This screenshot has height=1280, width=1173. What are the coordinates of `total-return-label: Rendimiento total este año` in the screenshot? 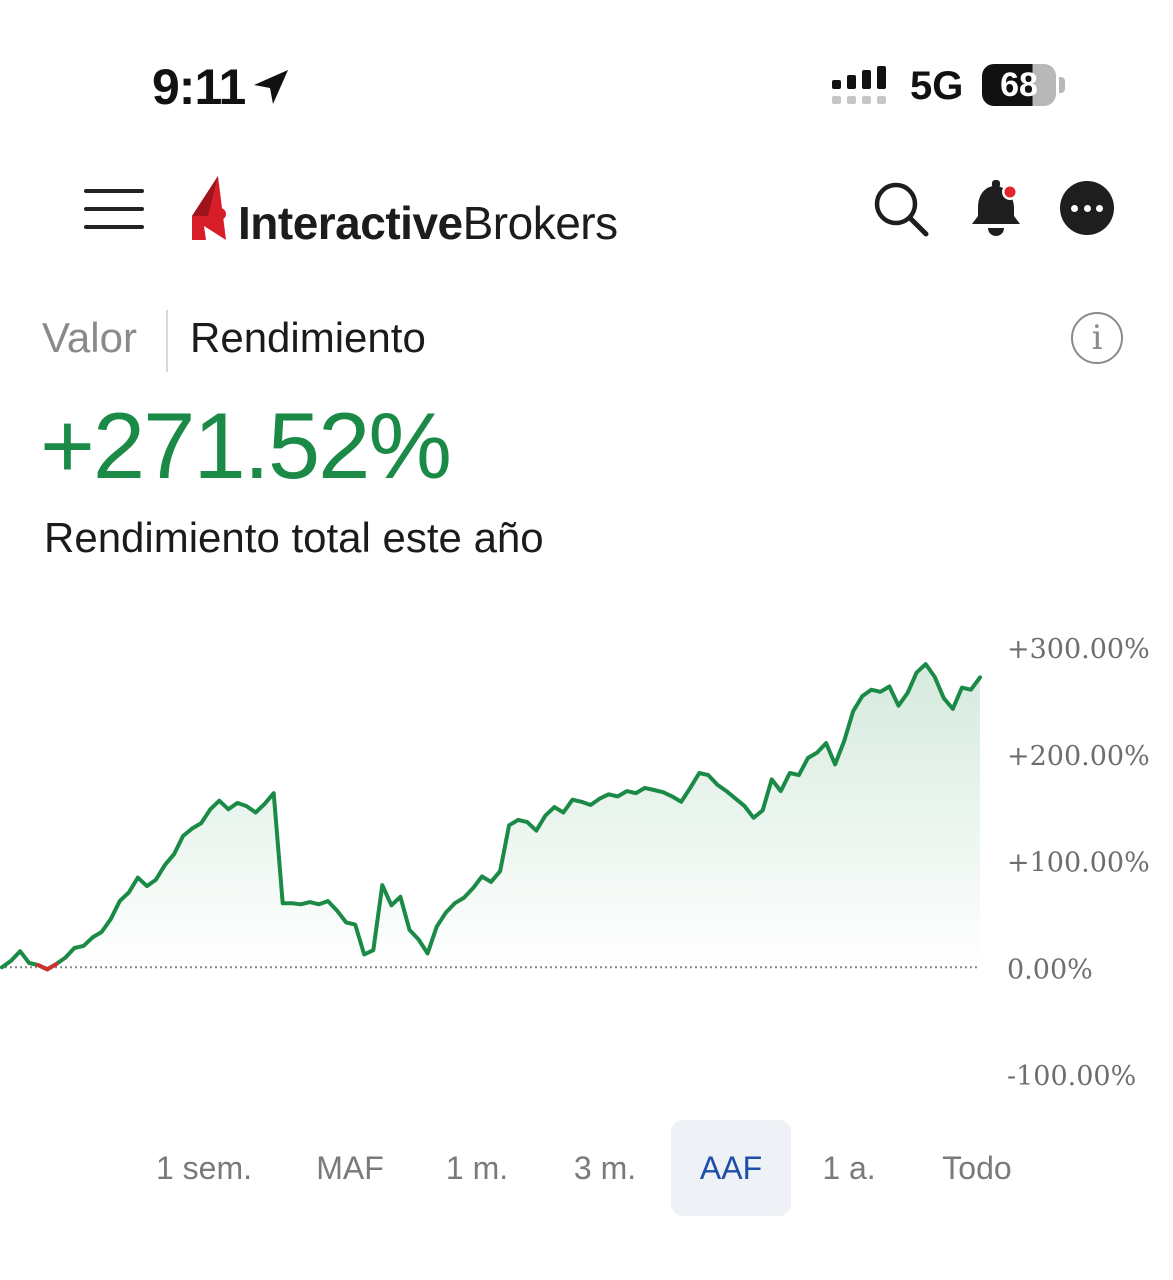 It's located at (294, 537).